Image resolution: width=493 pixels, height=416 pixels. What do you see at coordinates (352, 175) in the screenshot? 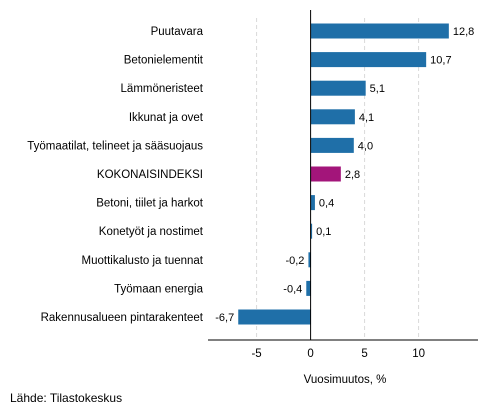
I see `value-label: 2,8` at bounding box center [352, 175].